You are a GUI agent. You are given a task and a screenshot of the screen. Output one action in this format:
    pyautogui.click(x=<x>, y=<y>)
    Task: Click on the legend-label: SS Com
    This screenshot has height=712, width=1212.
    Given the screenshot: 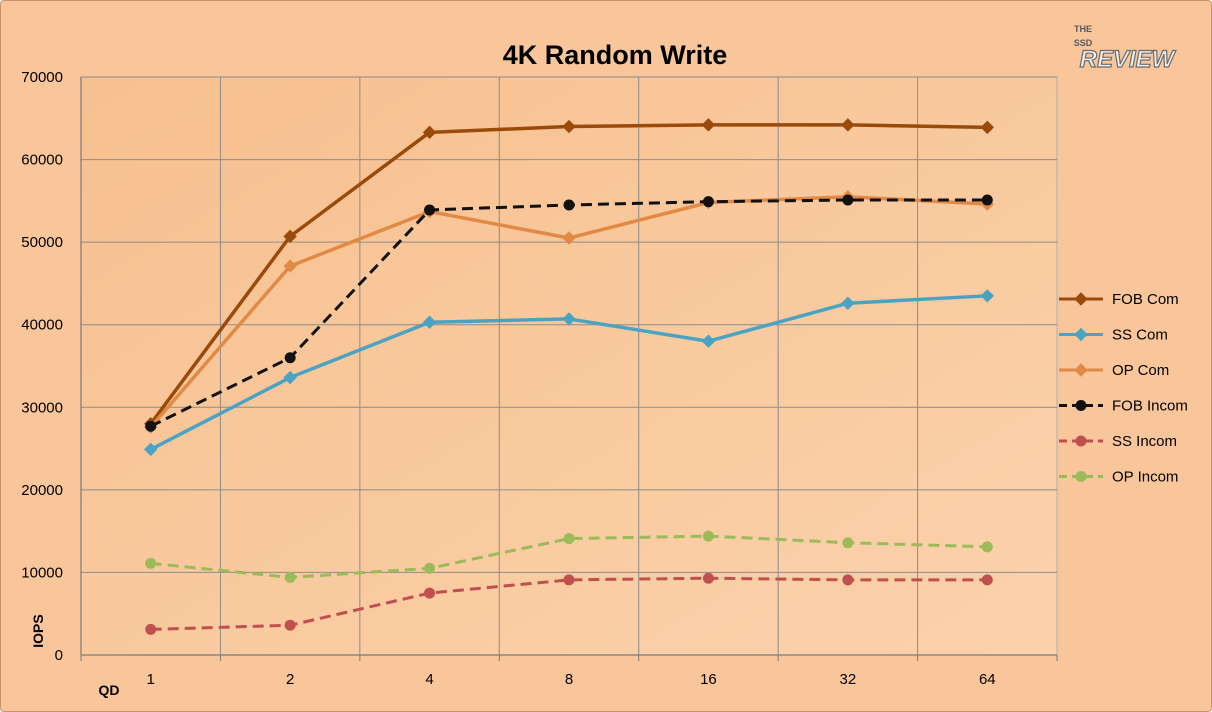 What is the action you would take?
    pyautogui.click(x=1140, y=335)
    